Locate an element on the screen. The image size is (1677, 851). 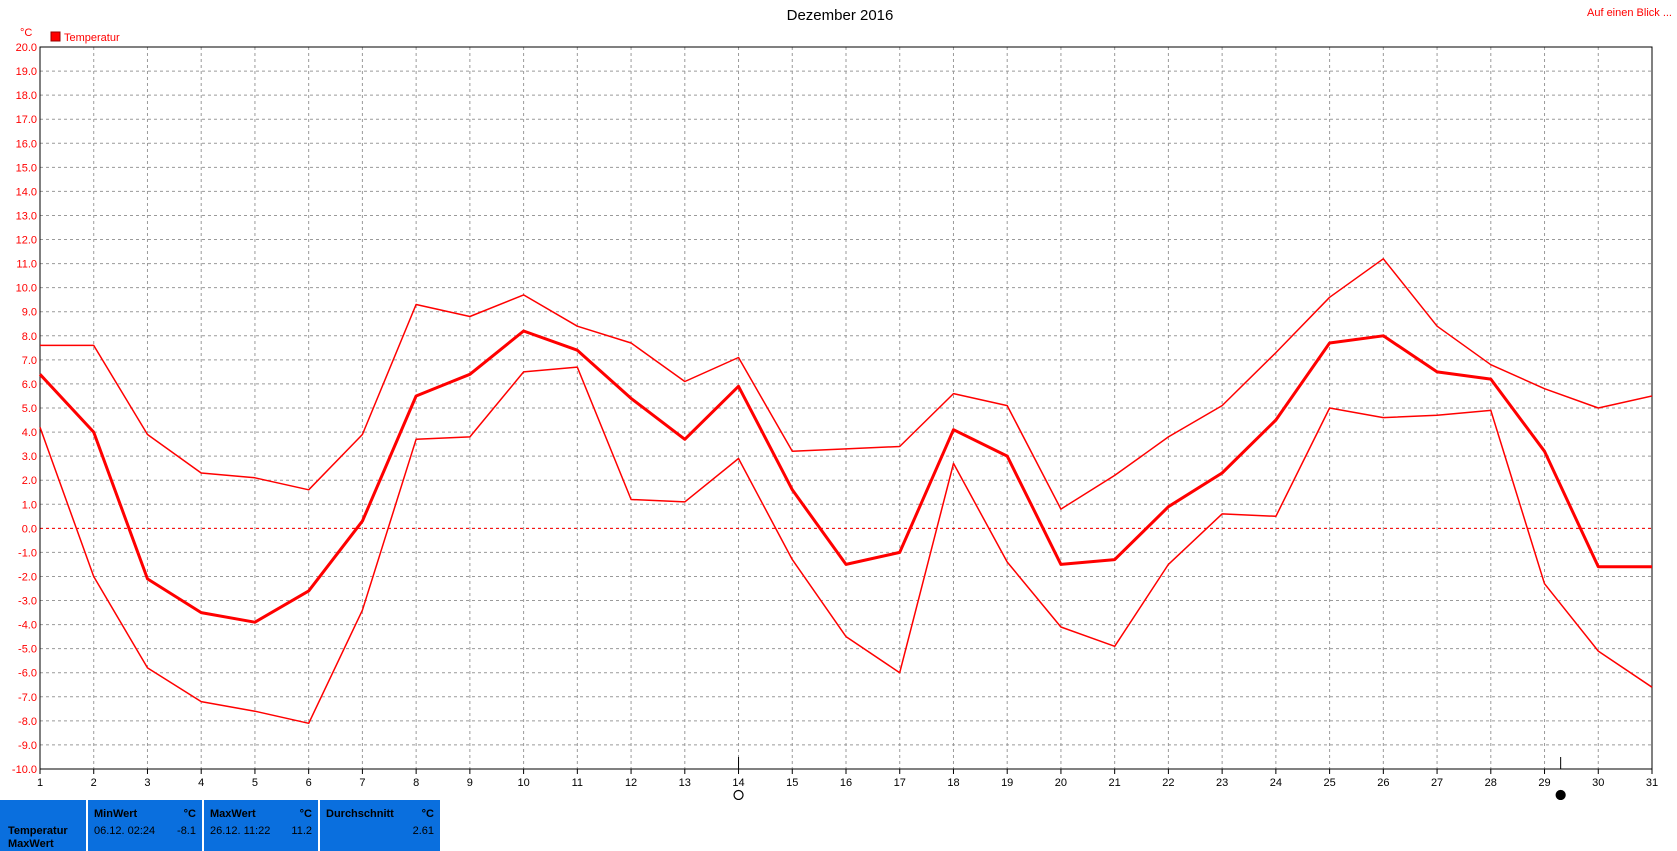
y-tick-label: 1.0 is located at coordinates (29, 505).